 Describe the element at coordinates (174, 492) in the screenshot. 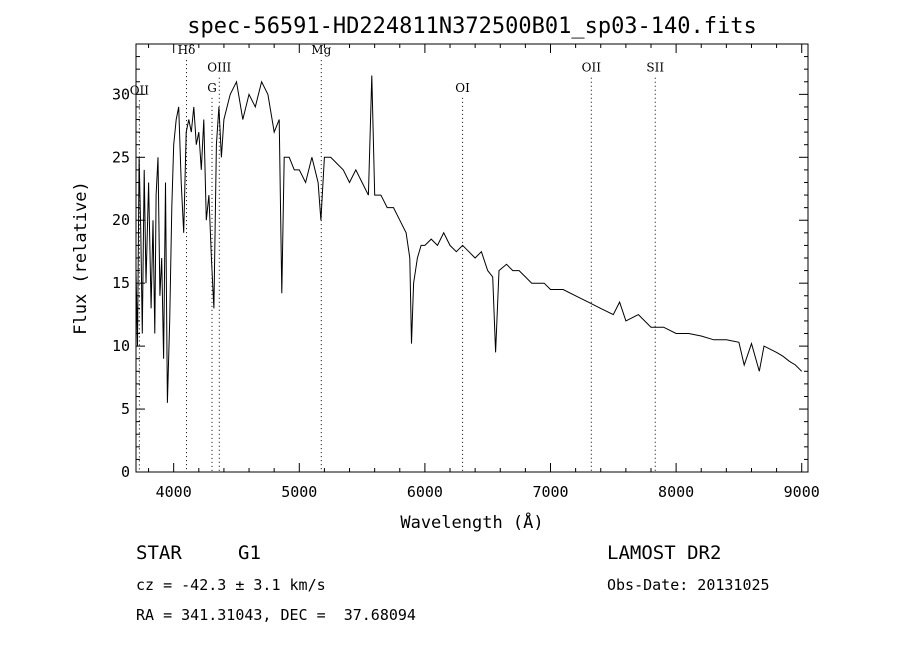

I see `x-tick-label: 4000` at that location.